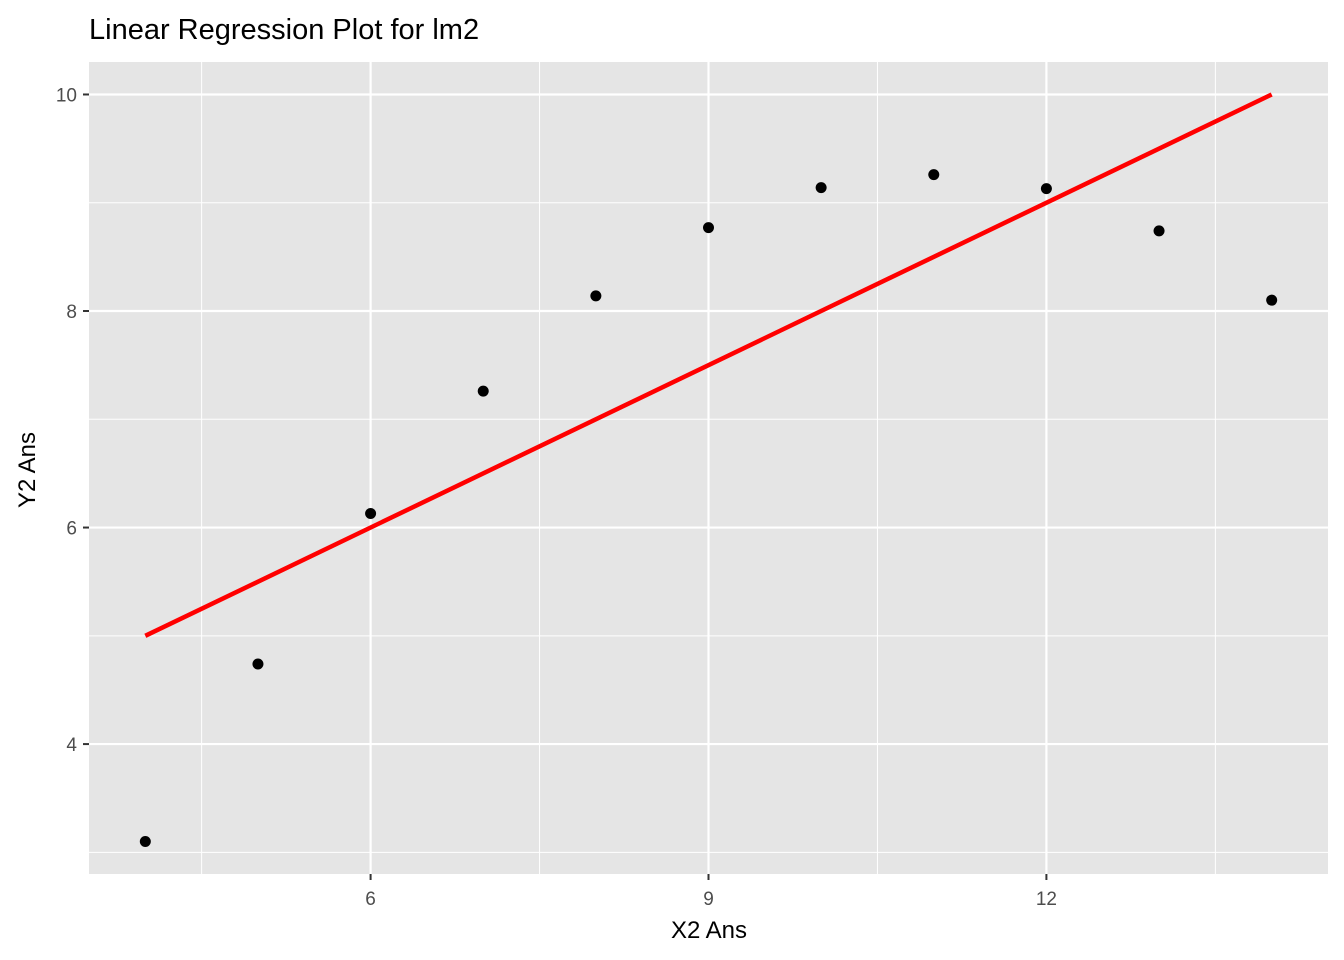  What do you see at coordinates (708, 899) in the screenshot?
I see `x-tick-label: 9` at bounding box center [708, 899].